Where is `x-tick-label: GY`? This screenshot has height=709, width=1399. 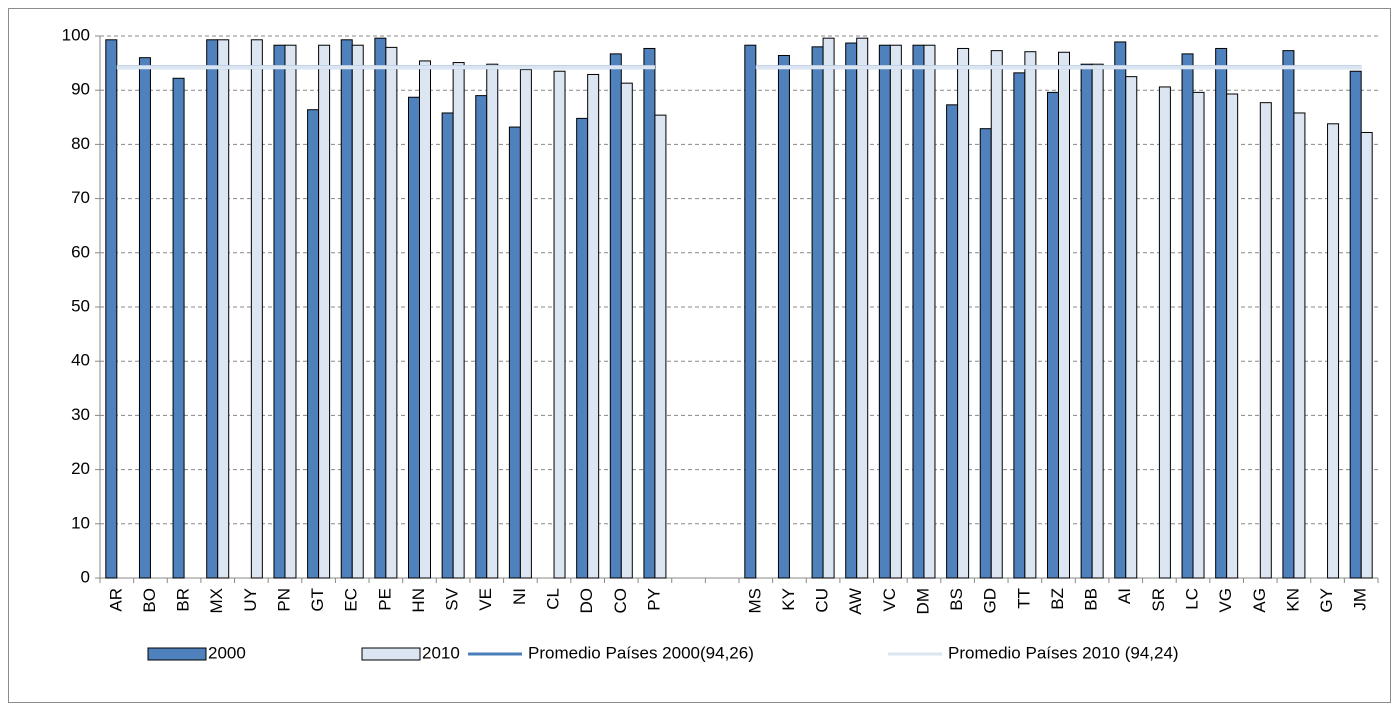 x-tick-label: GY is located at coordinates (1326, 600).